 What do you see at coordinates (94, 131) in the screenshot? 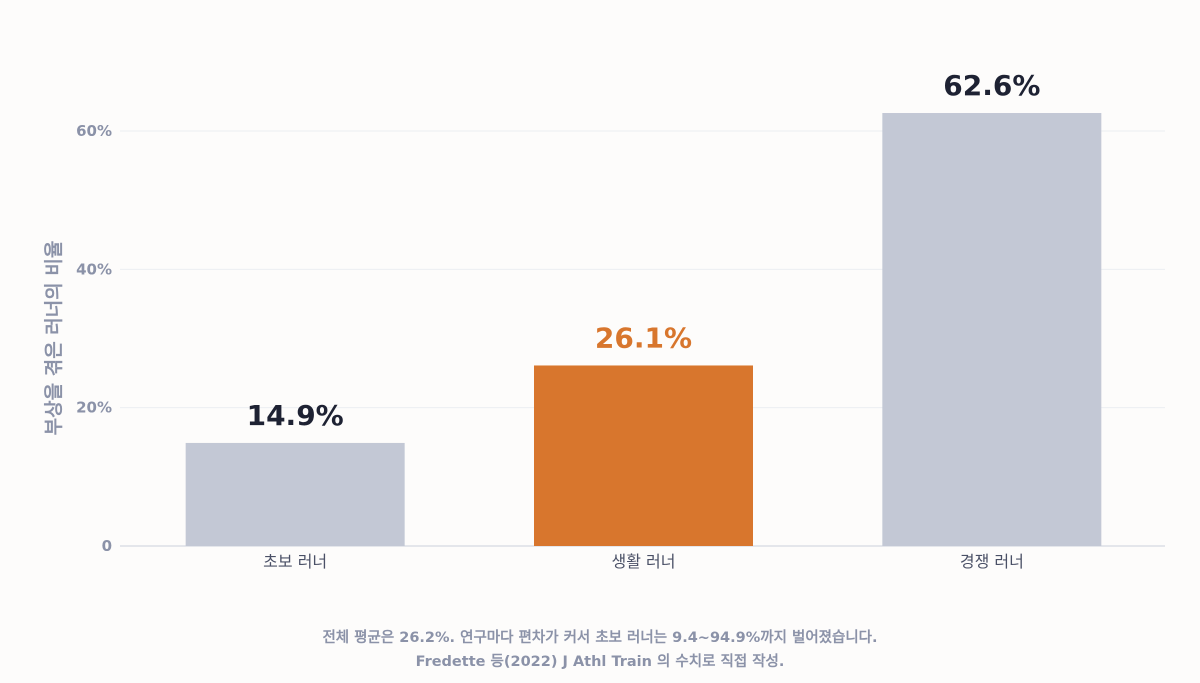
I see `y-tick-label: 60%` at bounding box center [94, 131].